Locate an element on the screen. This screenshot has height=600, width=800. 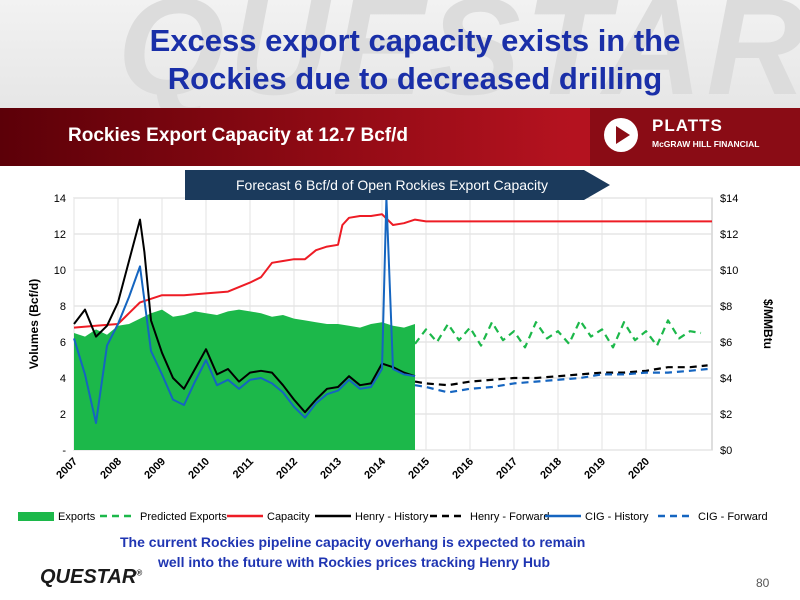
x-tick-label: 2012 is located at coordinates (287, 469).